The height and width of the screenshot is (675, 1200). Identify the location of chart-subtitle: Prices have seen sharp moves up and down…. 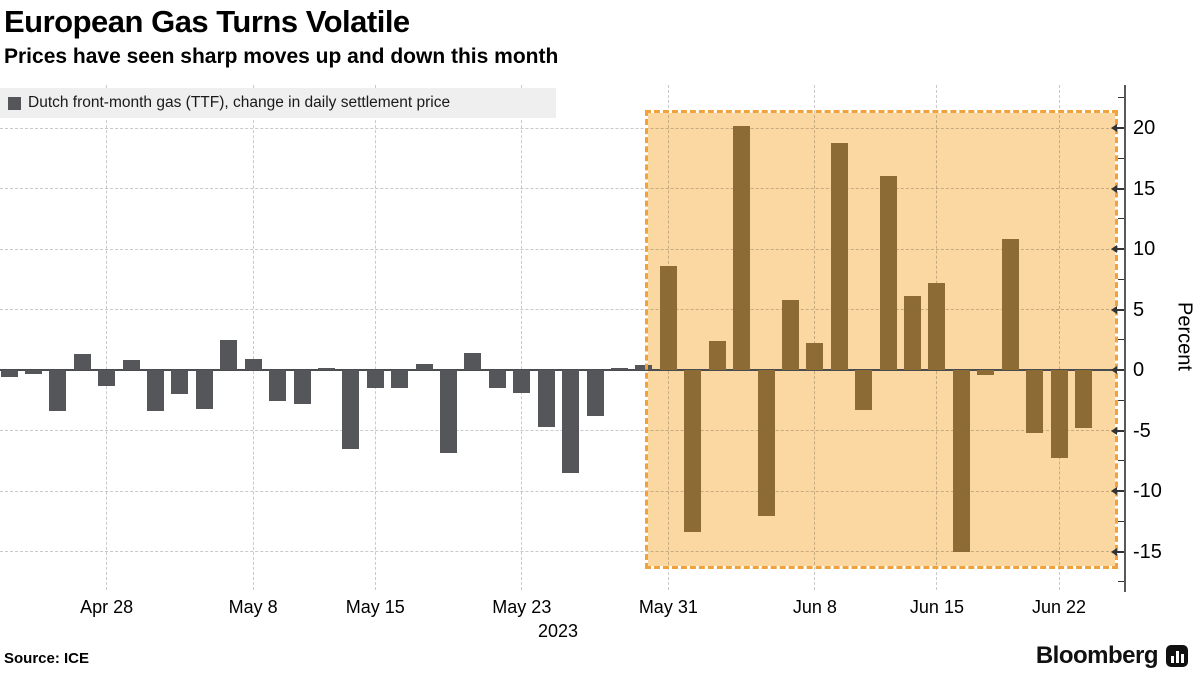
(281, 56).